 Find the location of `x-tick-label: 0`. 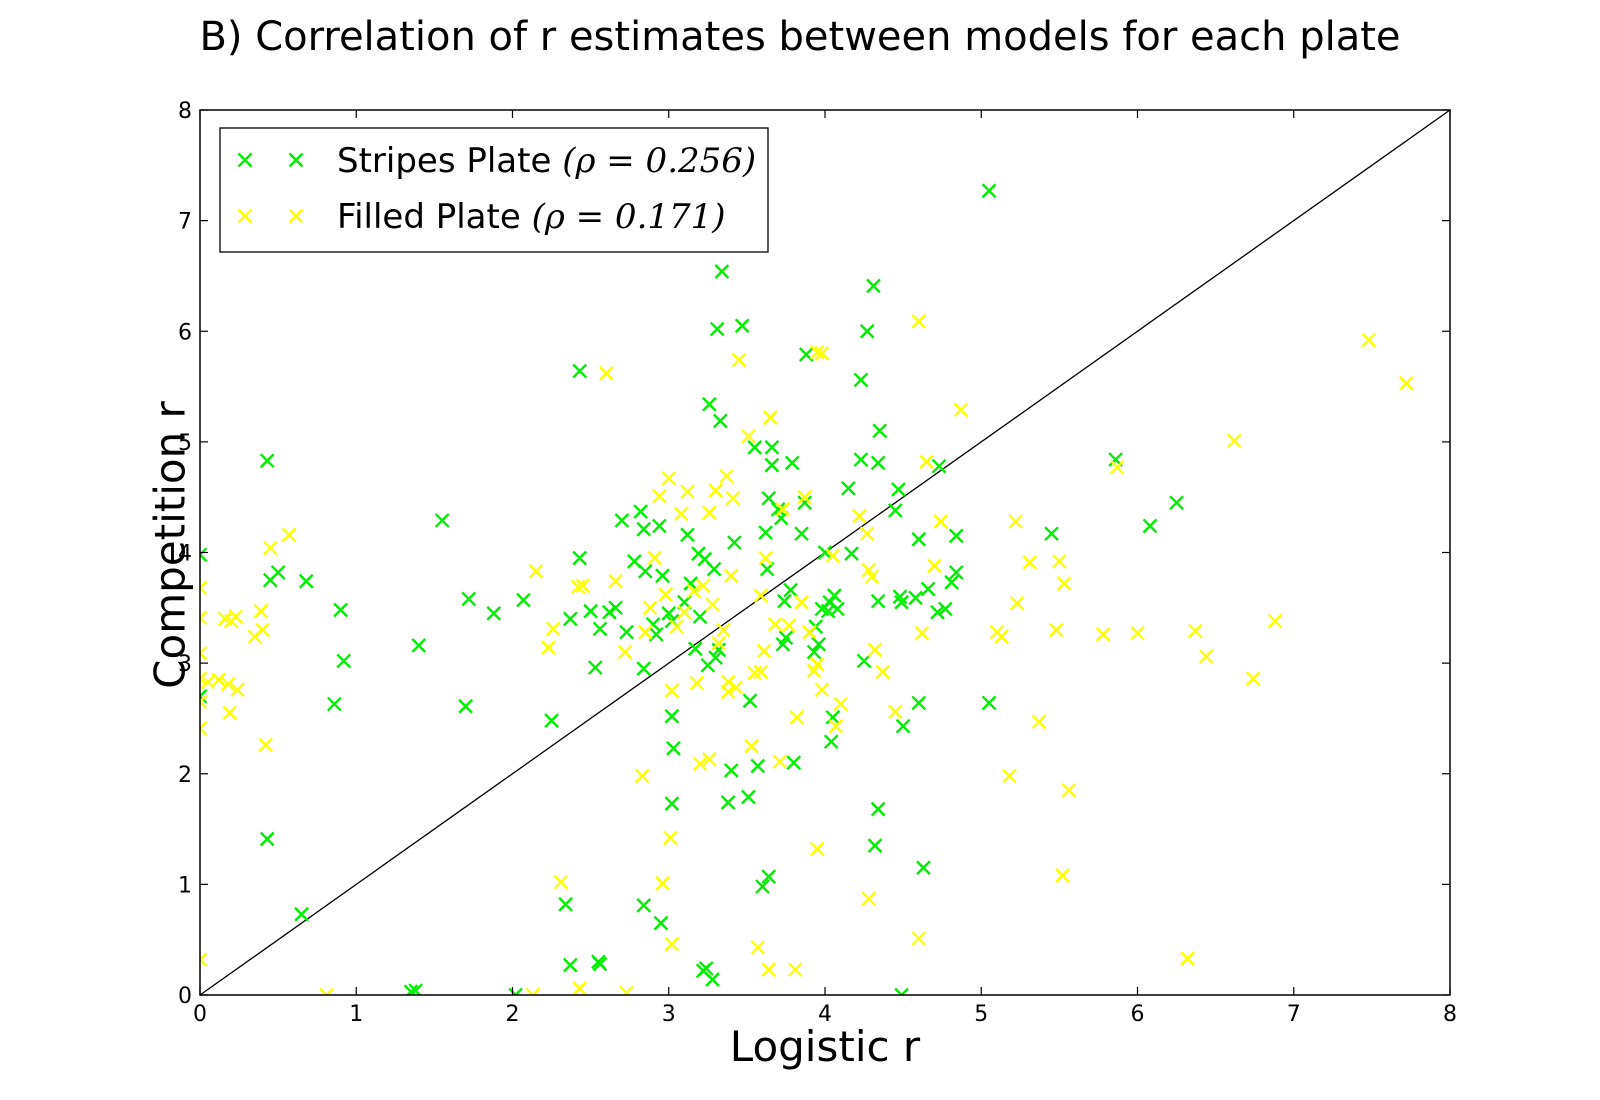

x-tick-label: 0 is located at coordinates (200, 1014).